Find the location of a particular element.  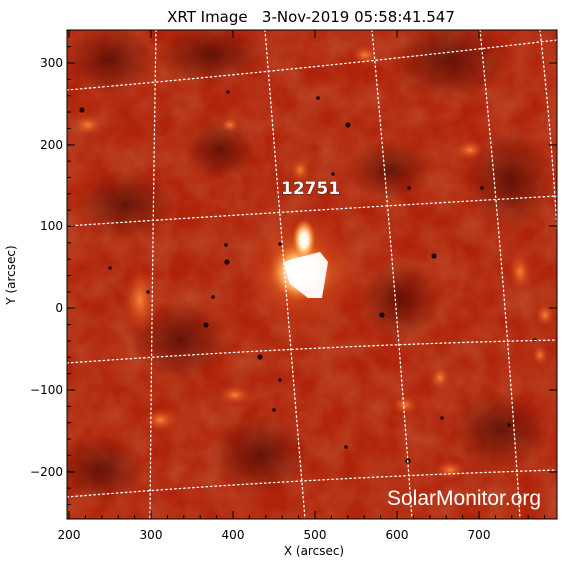

x-tick-label: 200 is located at coordinates (69, 535).